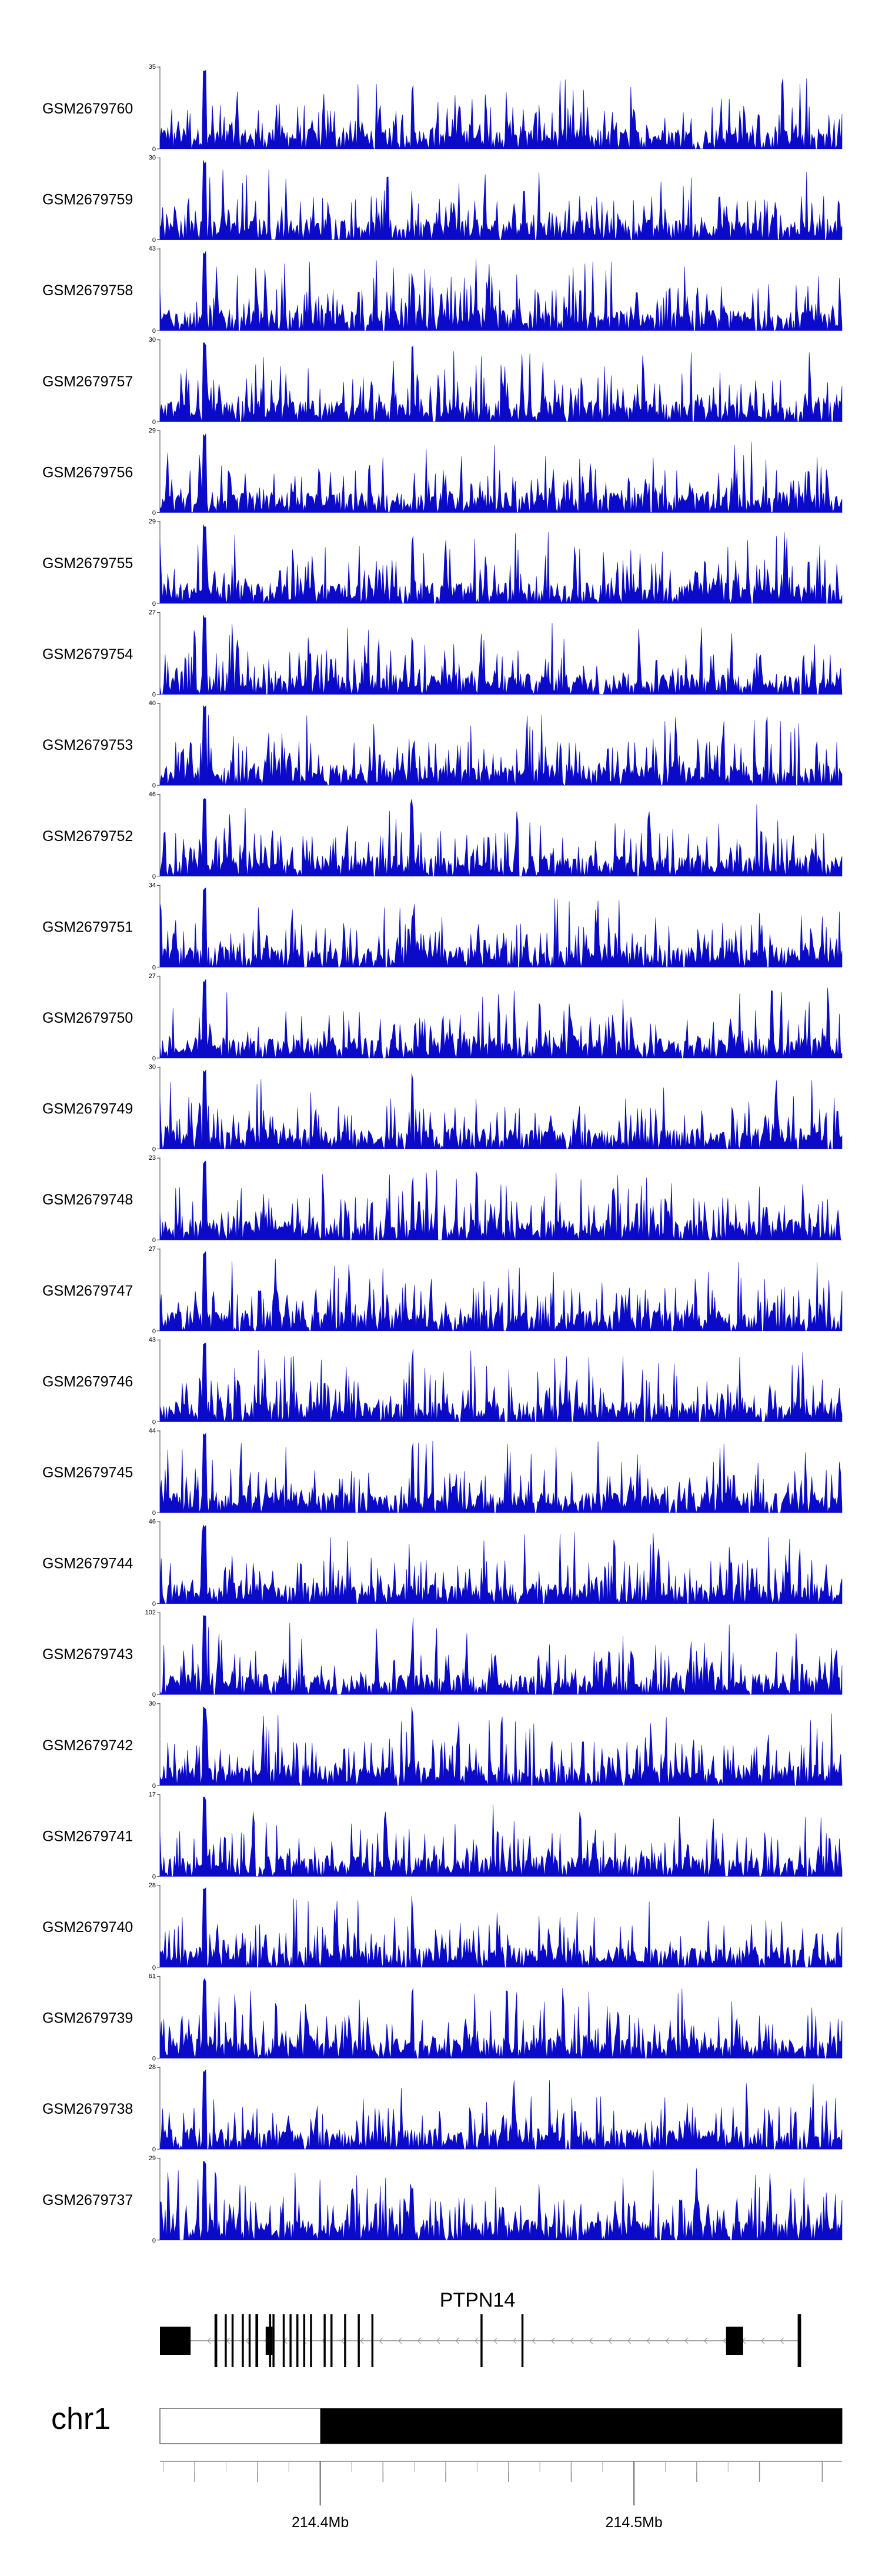 Image resolution: width=882 pixels, height=2576 pixels. I want to click on coverage-track: GSM2679737 29 0, so click(442, 2199).